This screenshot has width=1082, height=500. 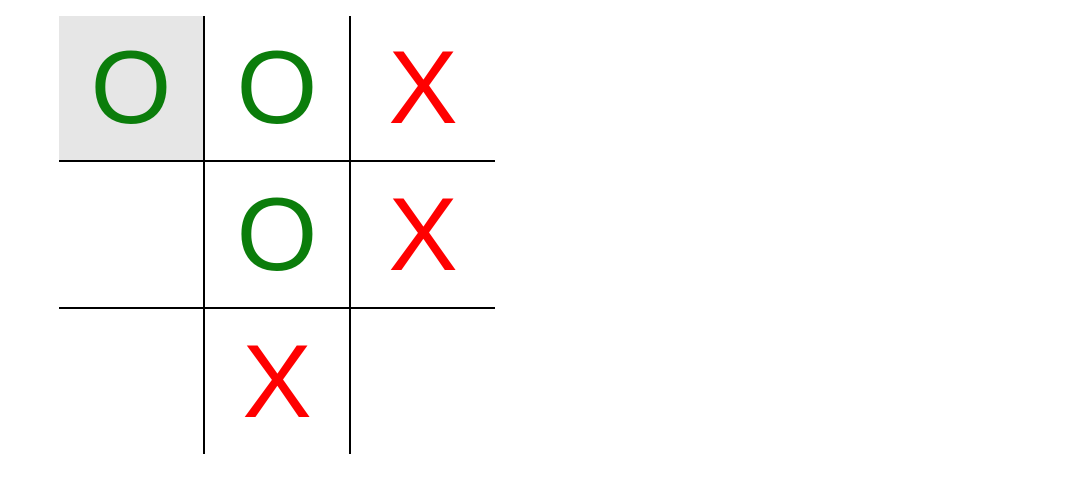 I want to click on cell-r1-c2: X, so click(x=423, y=234).